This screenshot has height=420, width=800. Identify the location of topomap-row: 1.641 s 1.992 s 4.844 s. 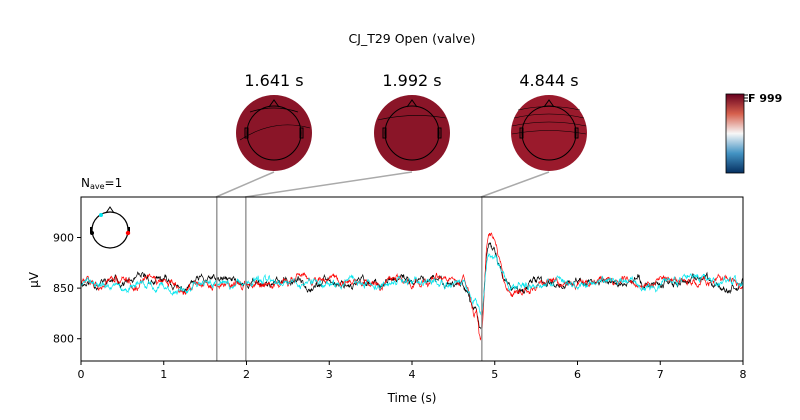
(411, 121).